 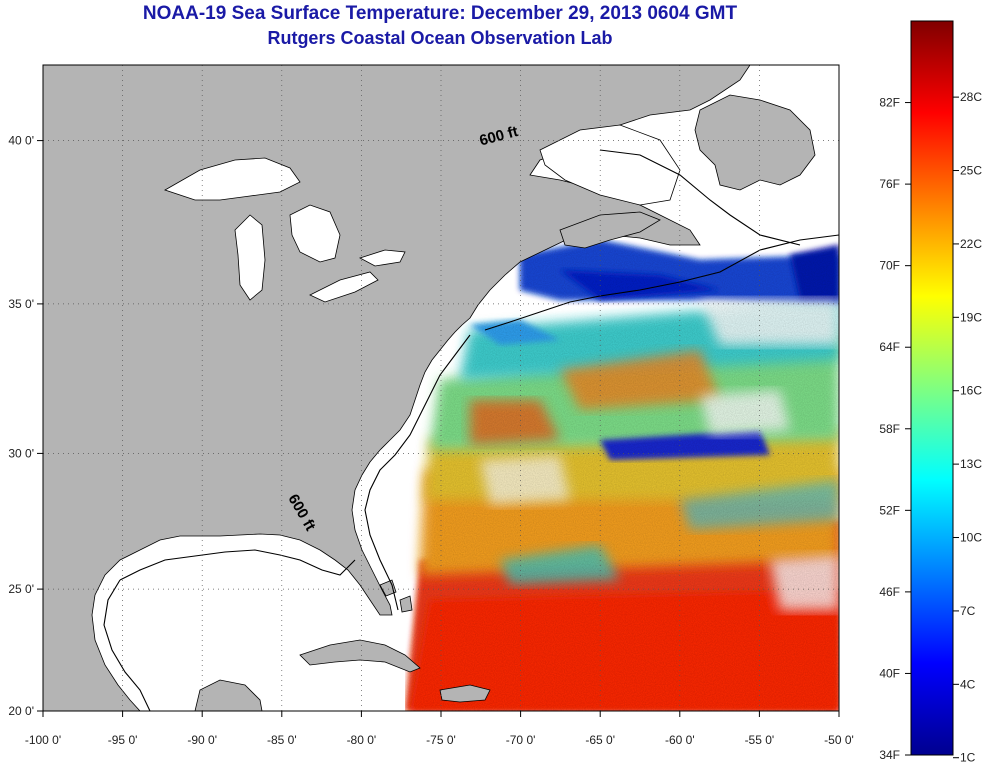 I want to click on lake-michigan, so click(x=250, y=257).